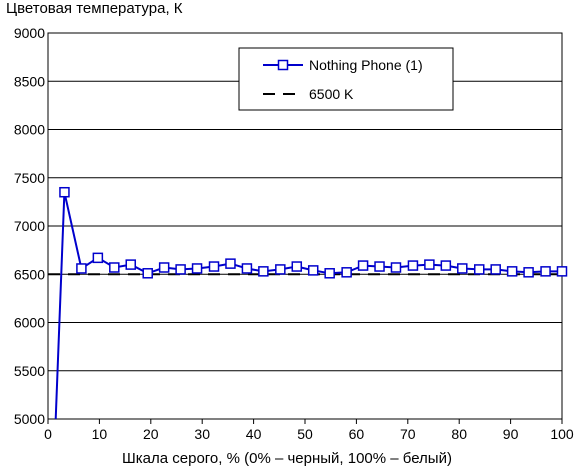  I want to click on x-tick-label: 70, so click(408, 434).